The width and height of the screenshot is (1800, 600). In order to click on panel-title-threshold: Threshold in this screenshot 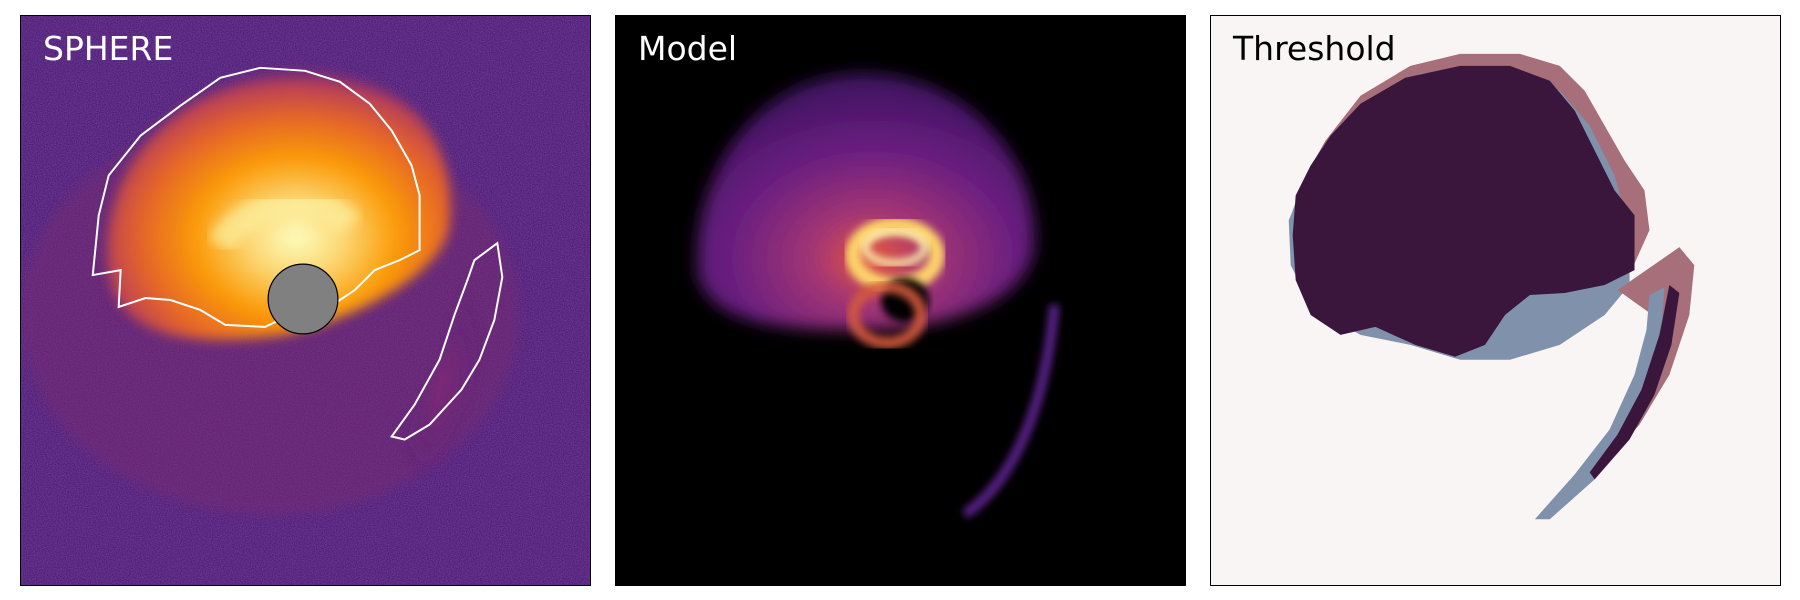, I will do `click(1314, 48)`.